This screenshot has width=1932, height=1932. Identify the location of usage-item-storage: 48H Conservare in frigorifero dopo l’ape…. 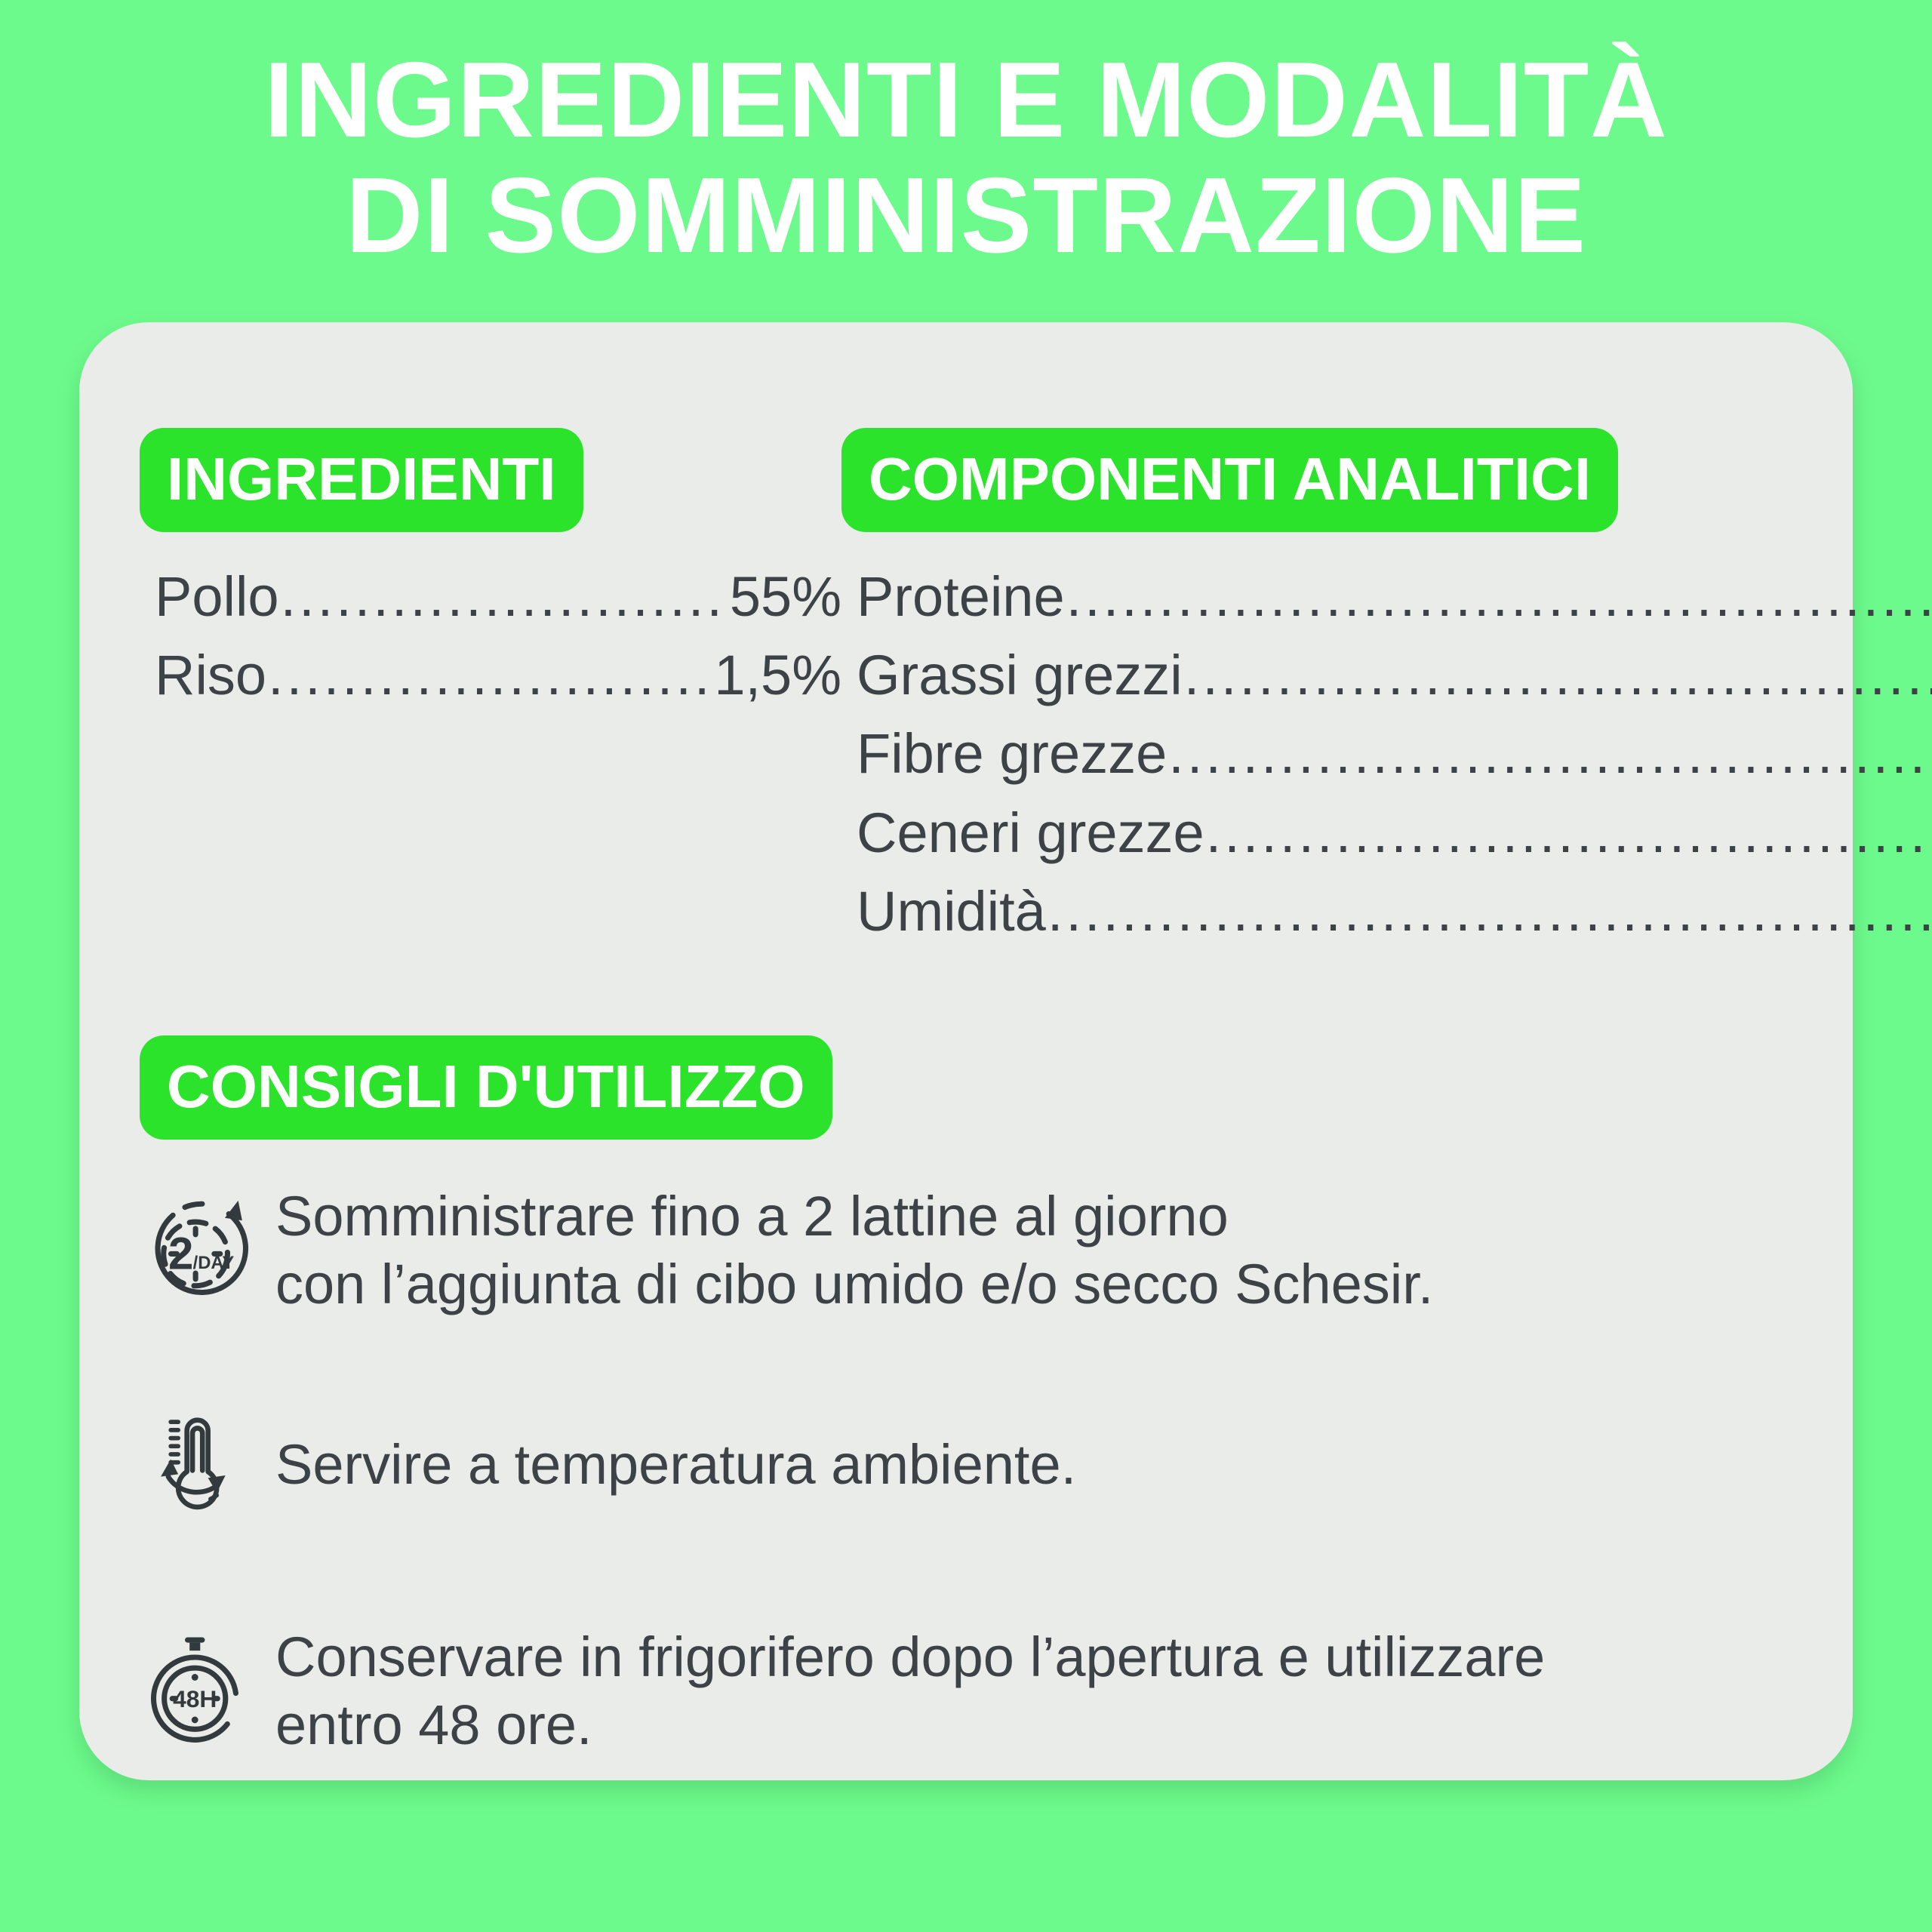
(966, 1691).